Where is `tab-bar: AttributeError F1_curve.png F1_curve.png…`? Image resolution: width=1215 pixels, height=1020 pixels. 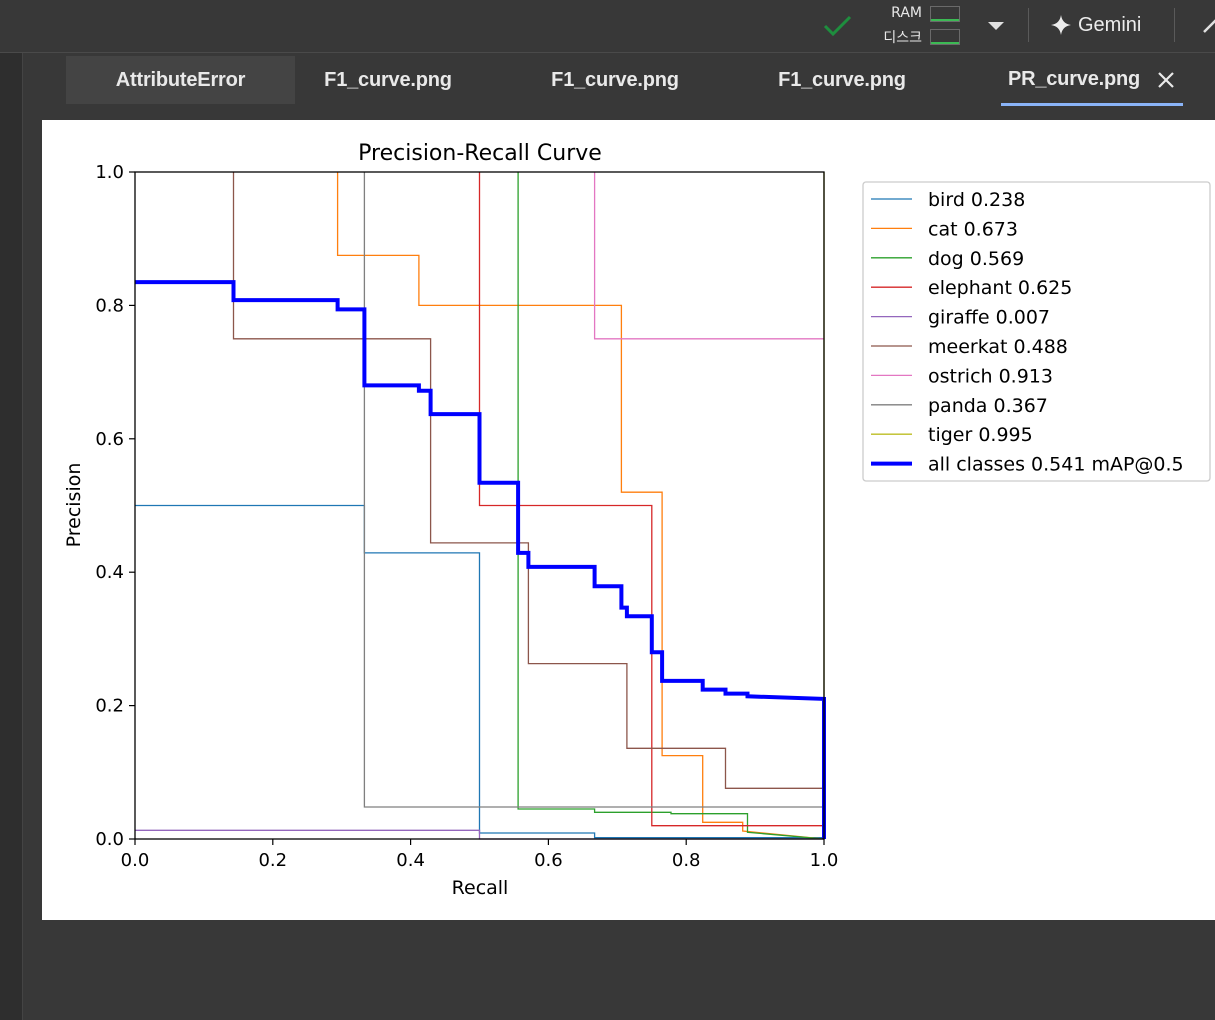 tab-bar: AttributeError F1_curve.png F1_curve.png… is located at coordinates (640, 81).